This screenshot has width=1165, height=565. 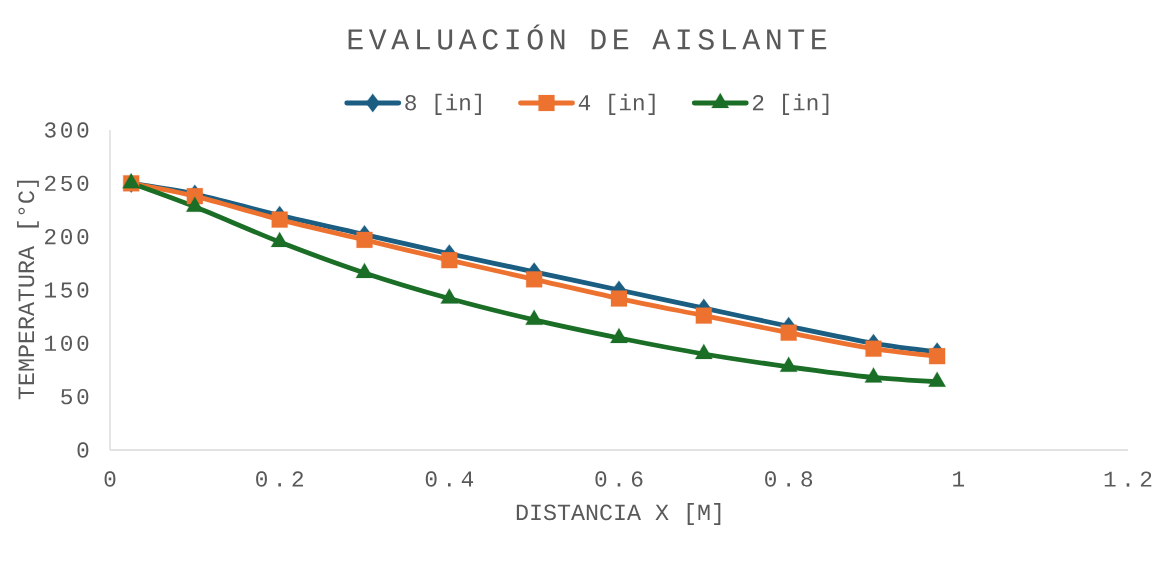 What do you see at coordinates (587, 37) in the screenshot?
I see `chart-title: EVALUACIÓN DE AISLANTE` at bounding box center [587, 37].